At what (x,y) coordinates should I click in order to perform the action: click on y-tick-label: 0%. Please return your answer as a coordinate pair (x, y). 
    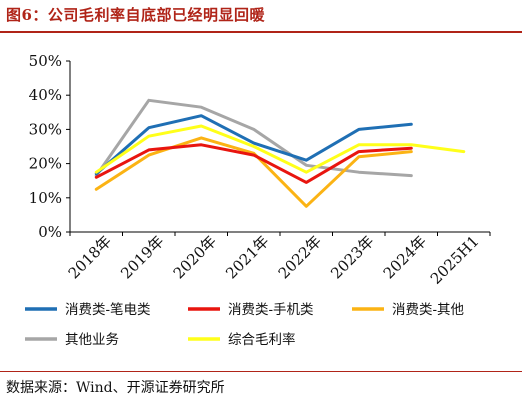
    Looking at the image, I should click on (50, 232).